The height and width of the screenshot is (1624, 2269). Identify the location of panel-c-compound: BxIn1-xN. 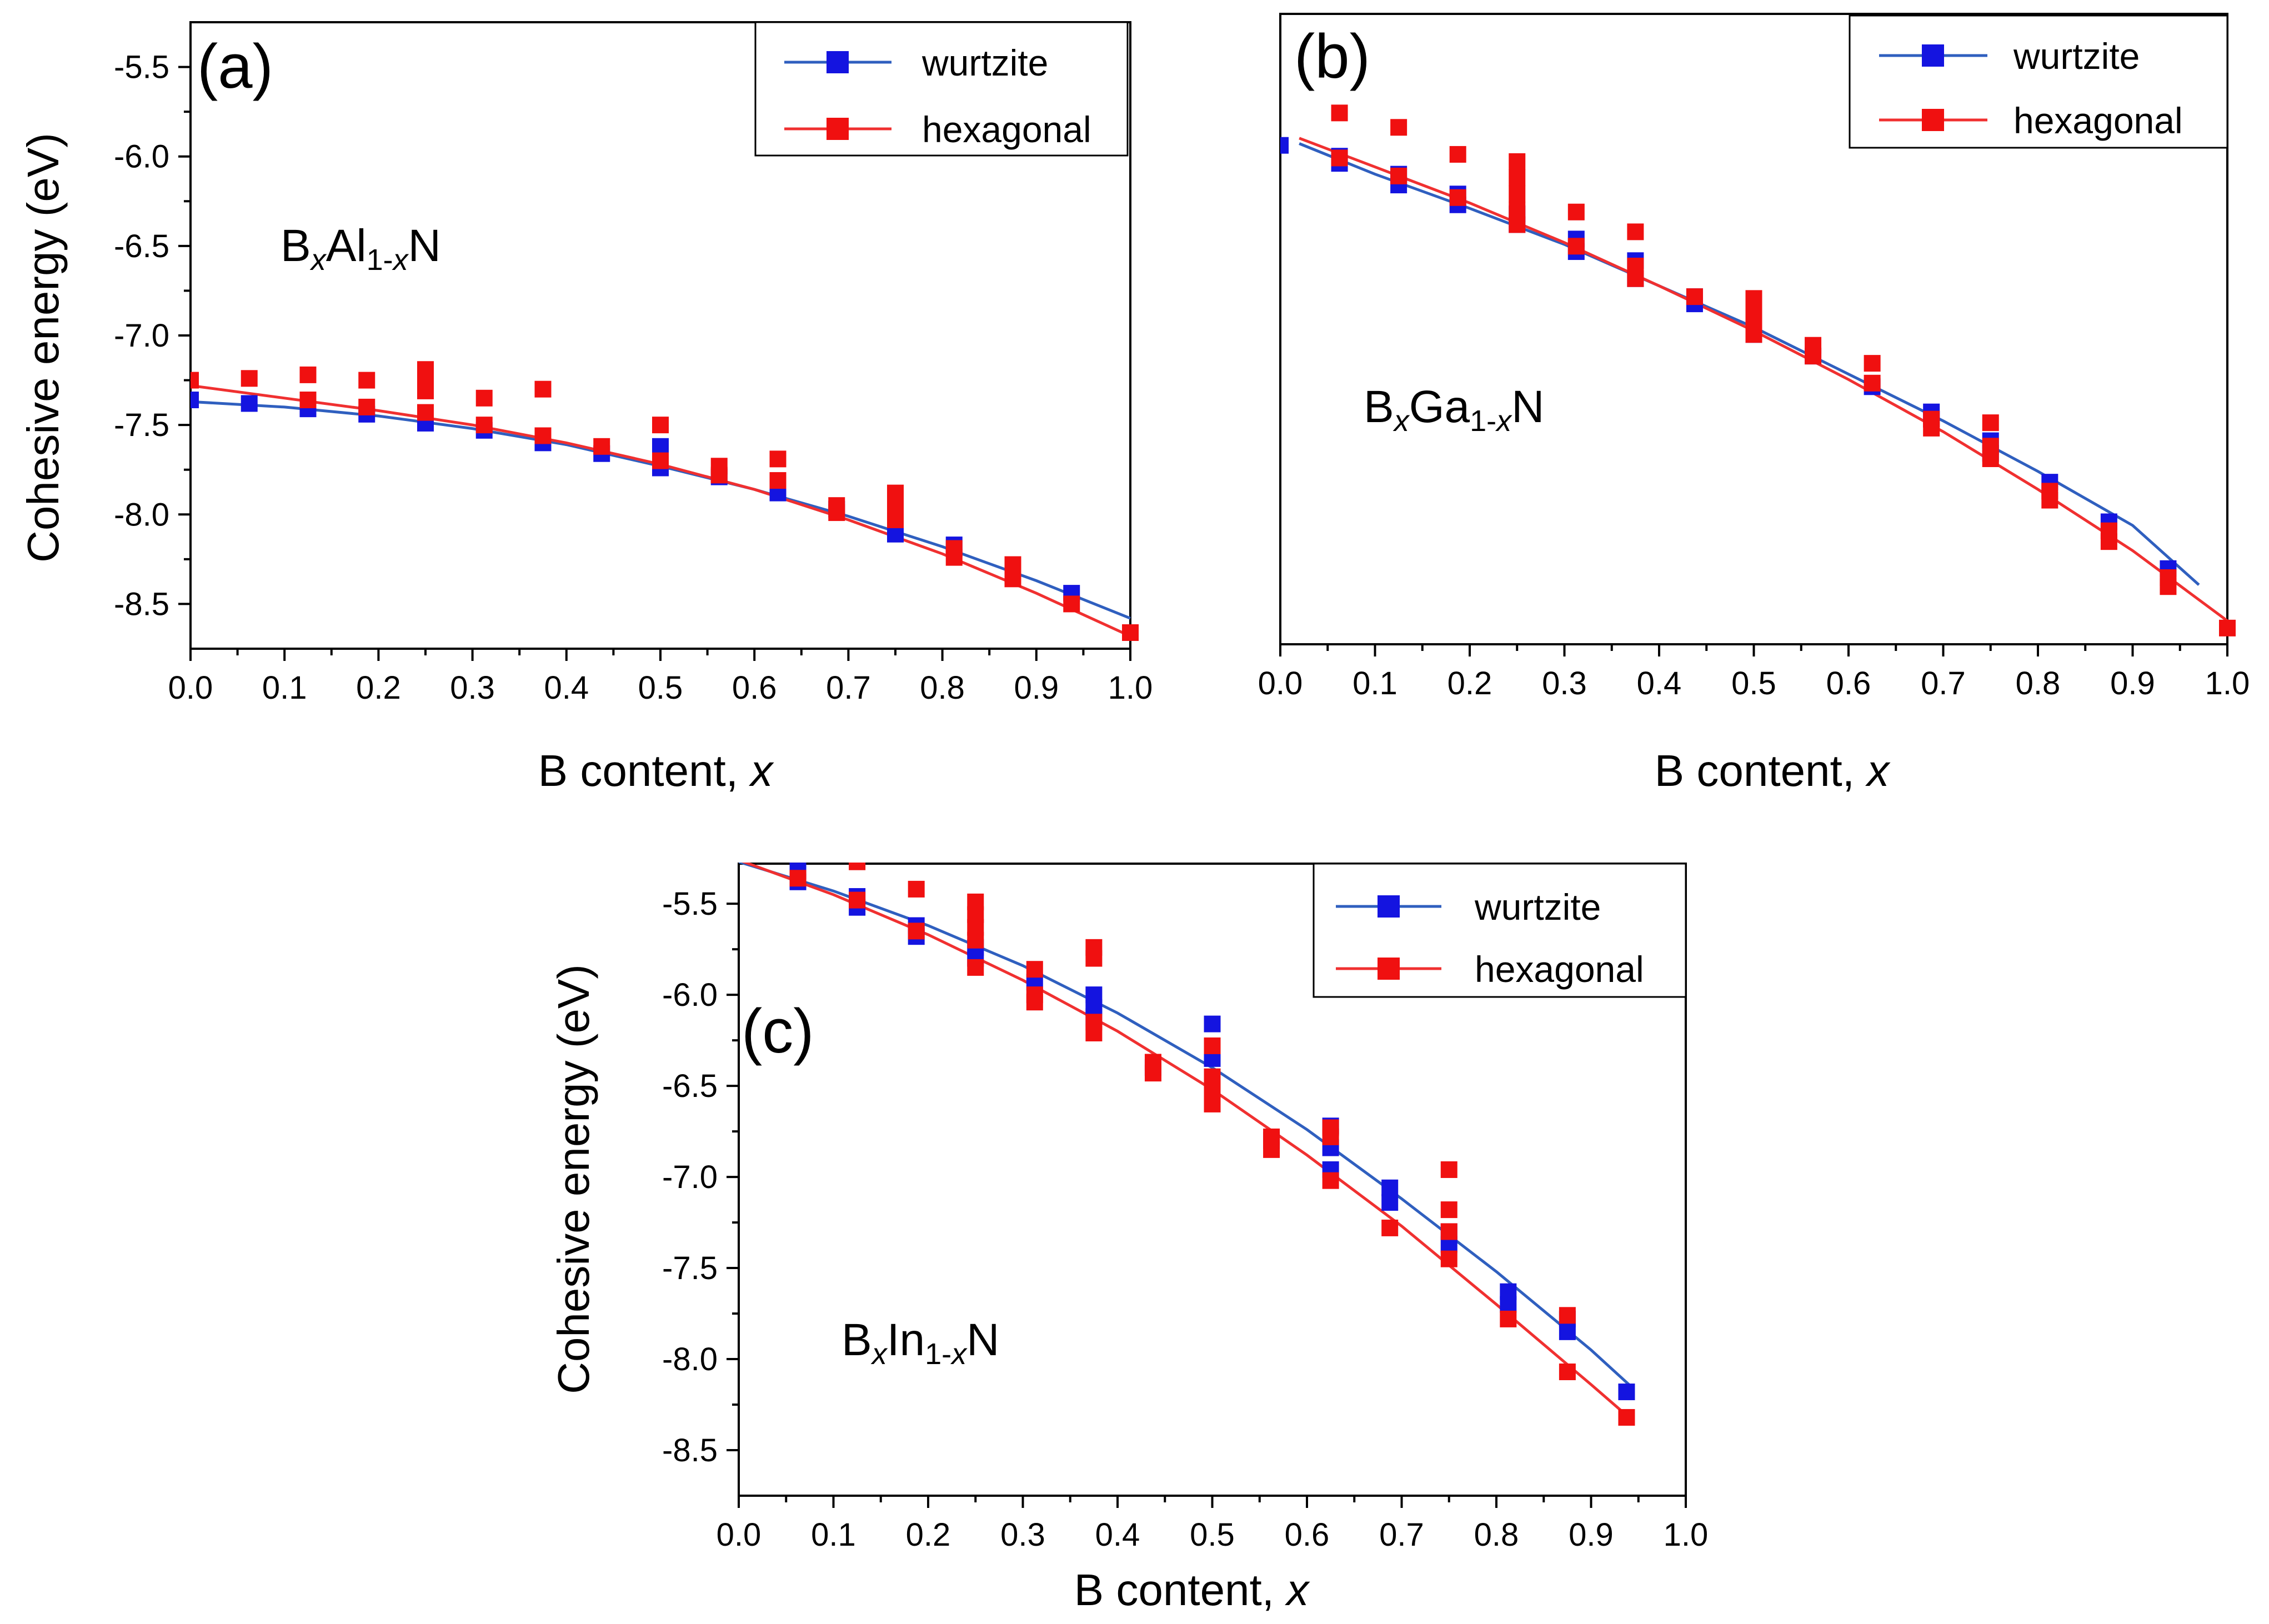
(920, 1343).